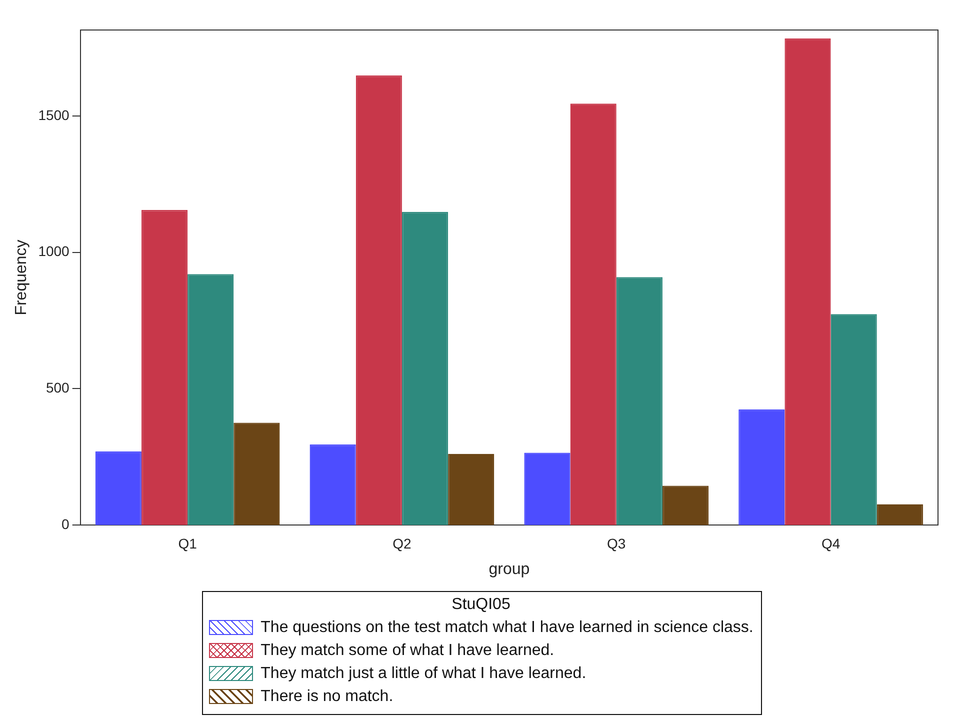  I want to click on x-tick-label: Q2, so click(402, 543).